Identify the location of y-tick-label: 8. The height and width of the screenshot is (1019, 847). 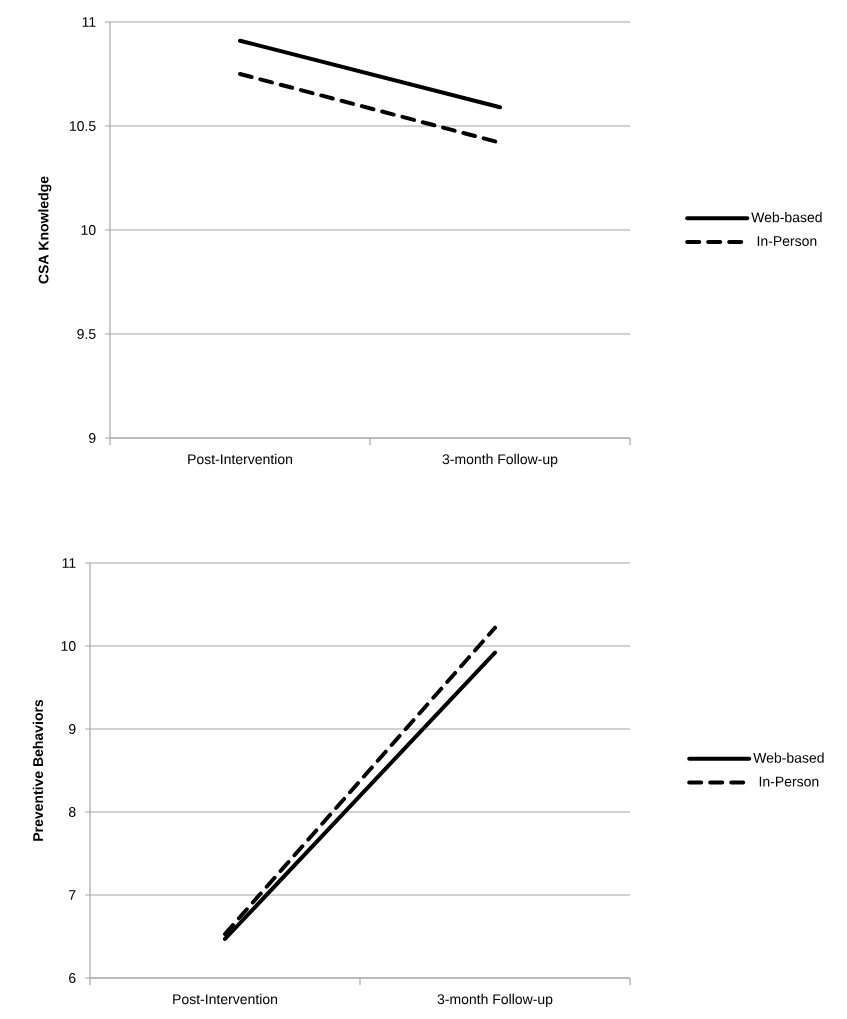
(72, 812).